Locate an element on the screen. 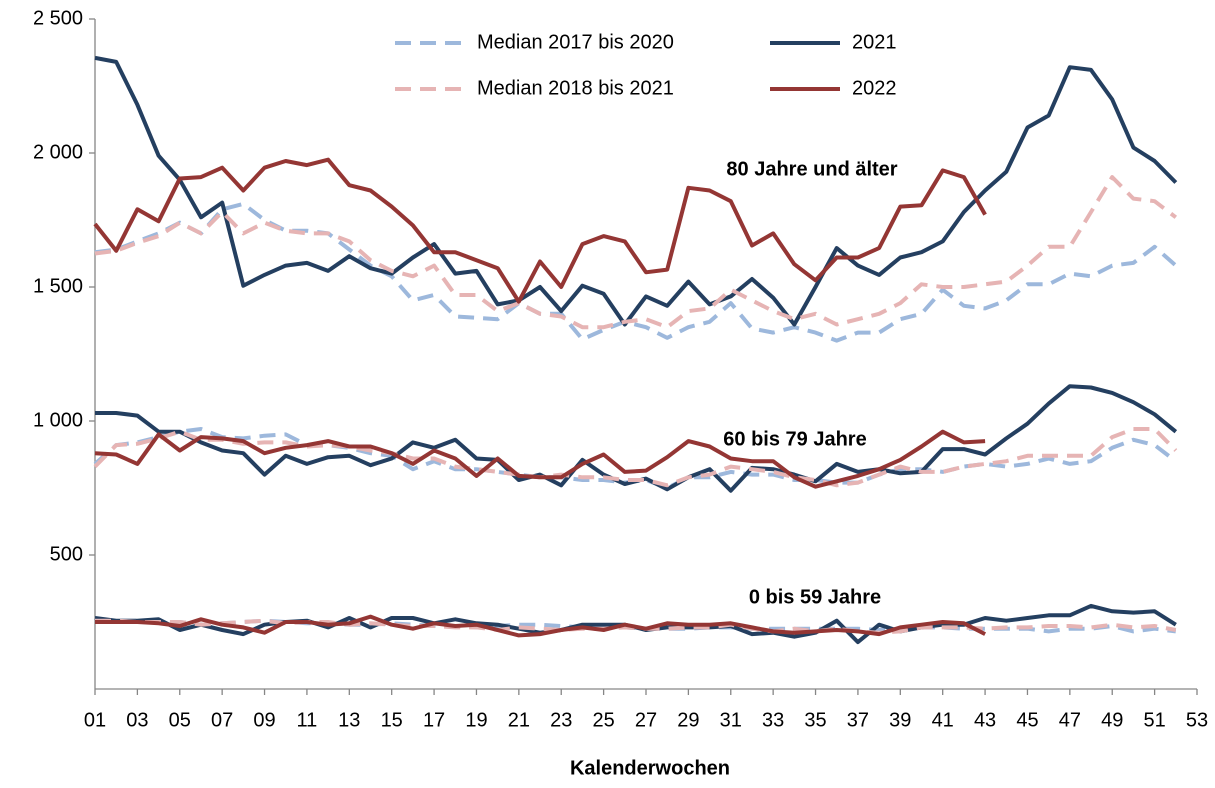 This screenshot has width=1215, height=788. x-tick-label: 45 is located at coordinates (1027, 720).